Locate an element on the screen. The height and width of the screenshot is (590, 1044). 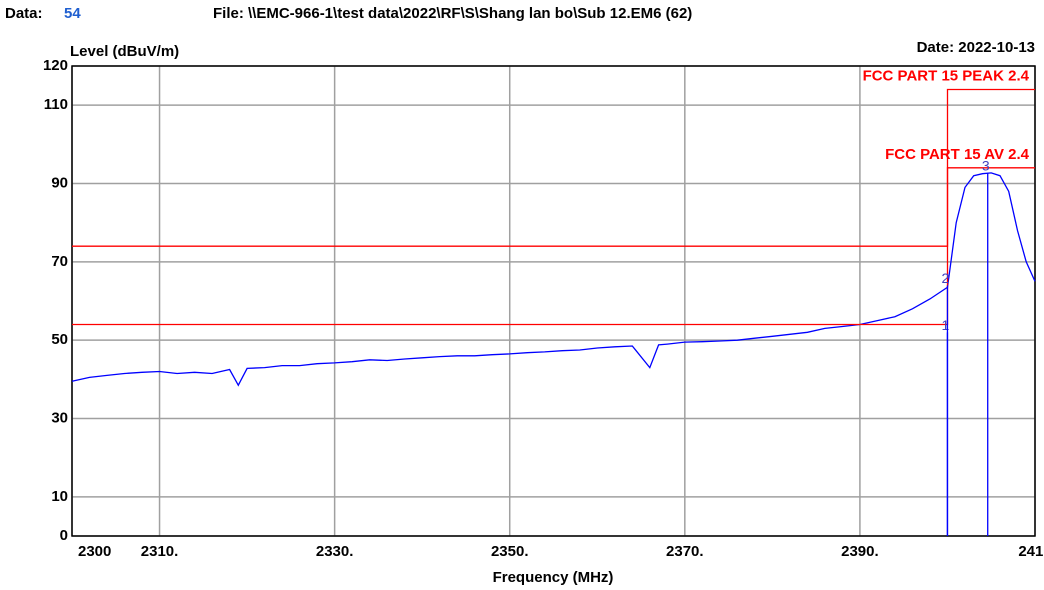
y-tick-label: 50 is located at coordinates (59, 339).